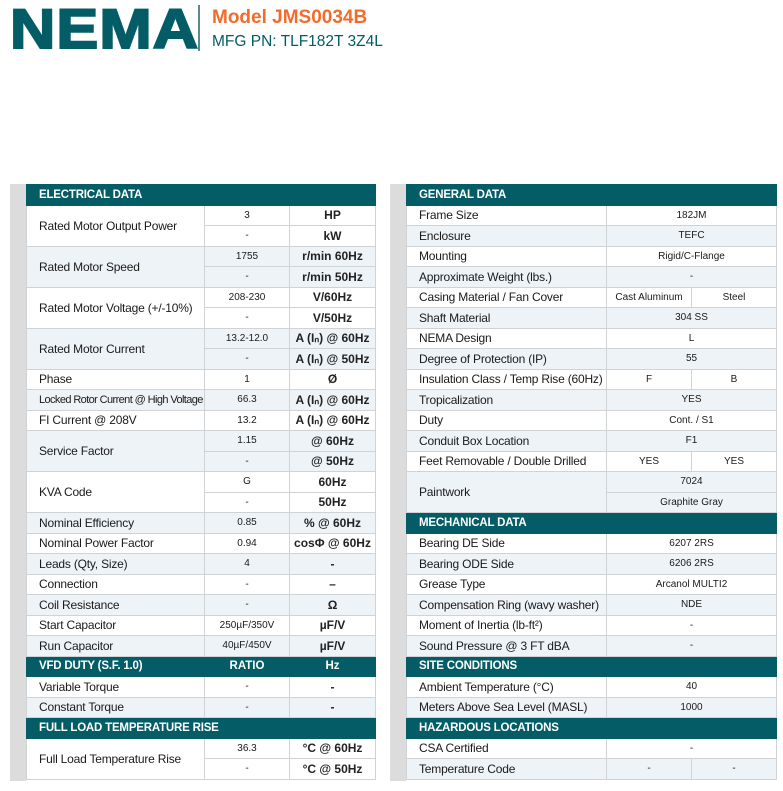 This screenshot has width=783, height=791. Describe the element at coordinates (332, 338) in the screenshot. I see `spec-unit: A (Iₙ) @ 60Hz` at that location.